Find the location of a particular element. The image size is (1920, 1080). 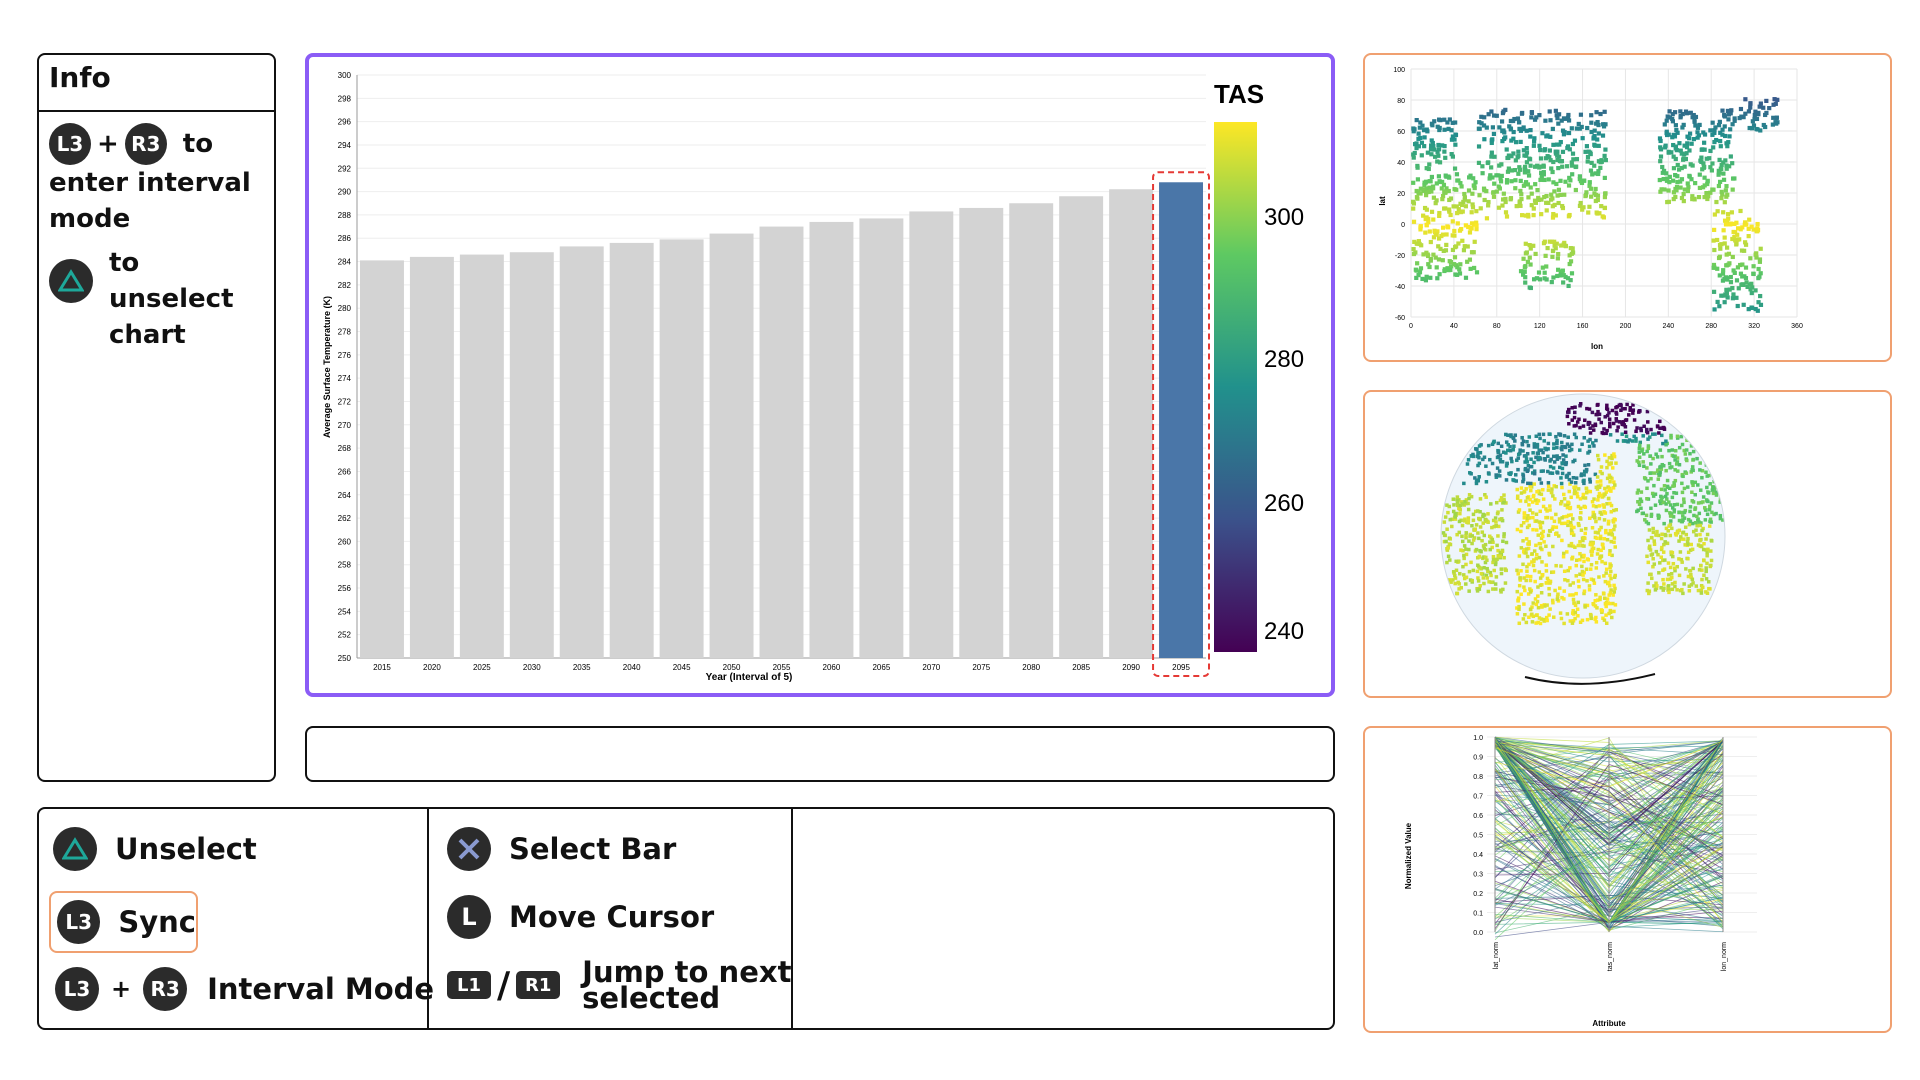

globe-projection is located at coordinates (1627, 544).